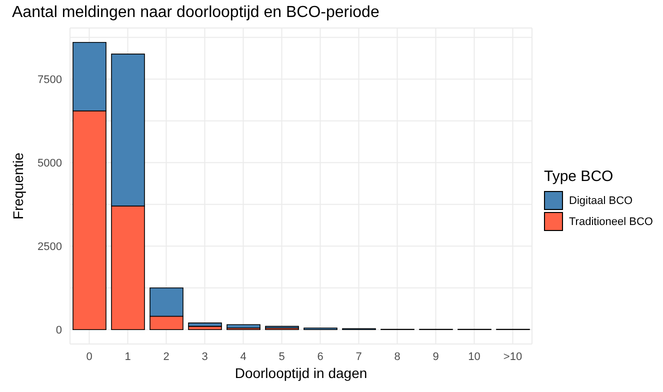 The image size is (663, 392). Describe the element at coordinates (59, 330) in the screenshot. I see `y-tick-label: 0` at that location.